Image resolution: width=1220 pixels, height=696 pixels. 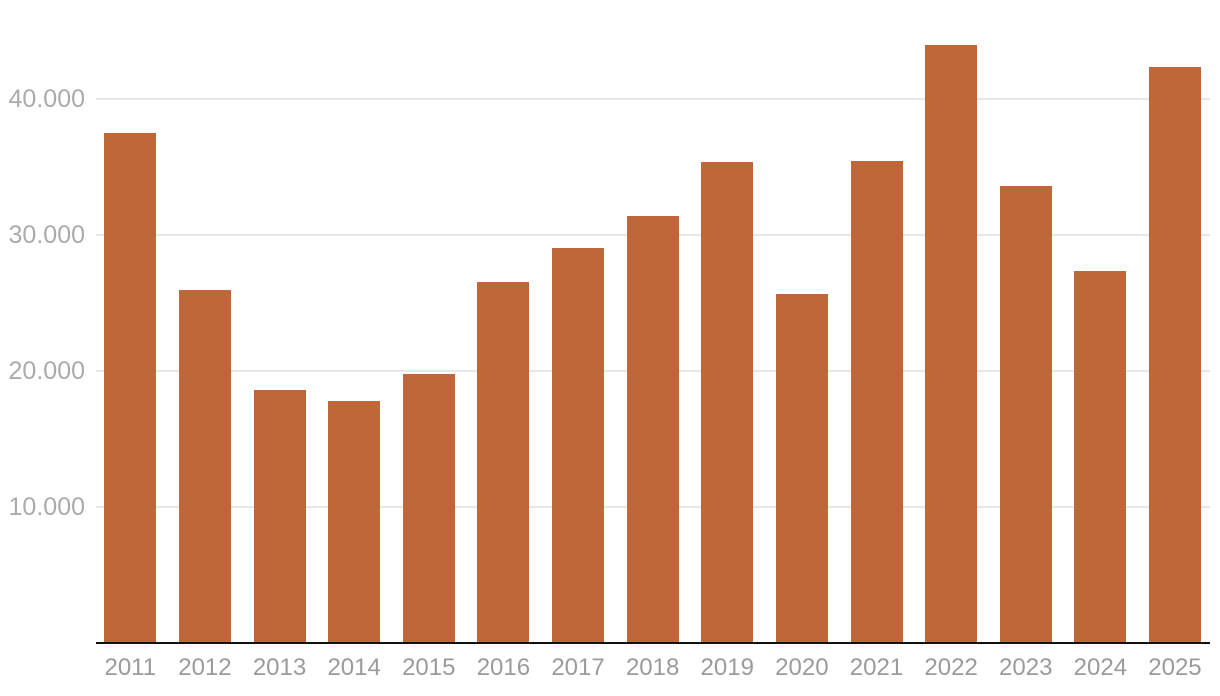 I want to click on y-axis-tick-label: 40.000, so click(x=46, y=99).